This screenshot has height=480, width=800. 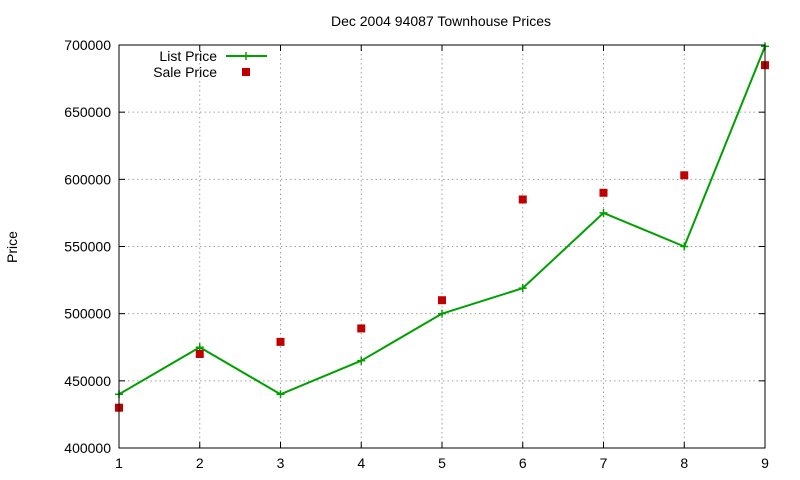 What do you see at coordinates (12, 247) in the screenshot?
I see `y-axis-label: Price` at bounding box center [12, 247].